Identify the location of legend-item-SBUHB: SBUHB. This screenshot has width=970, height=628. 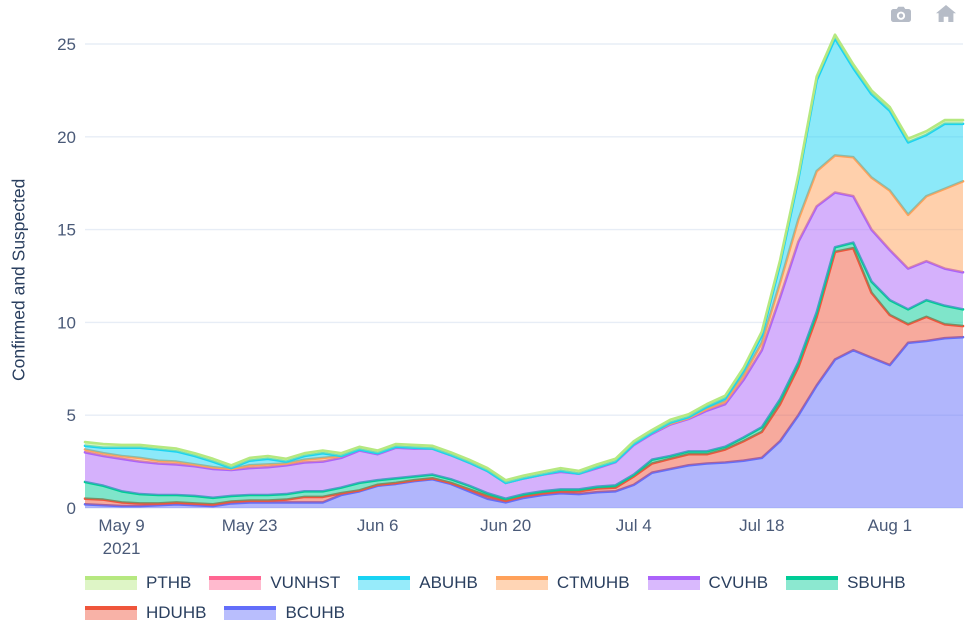
(846, 582).